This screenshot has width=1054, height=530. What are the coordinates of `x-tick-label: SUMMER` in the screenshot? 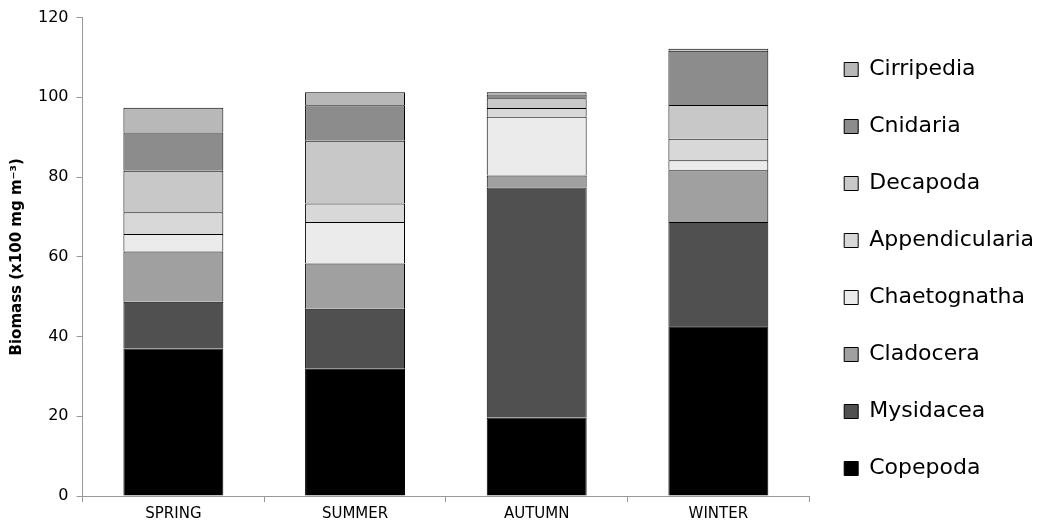 It's located at (355, 512).